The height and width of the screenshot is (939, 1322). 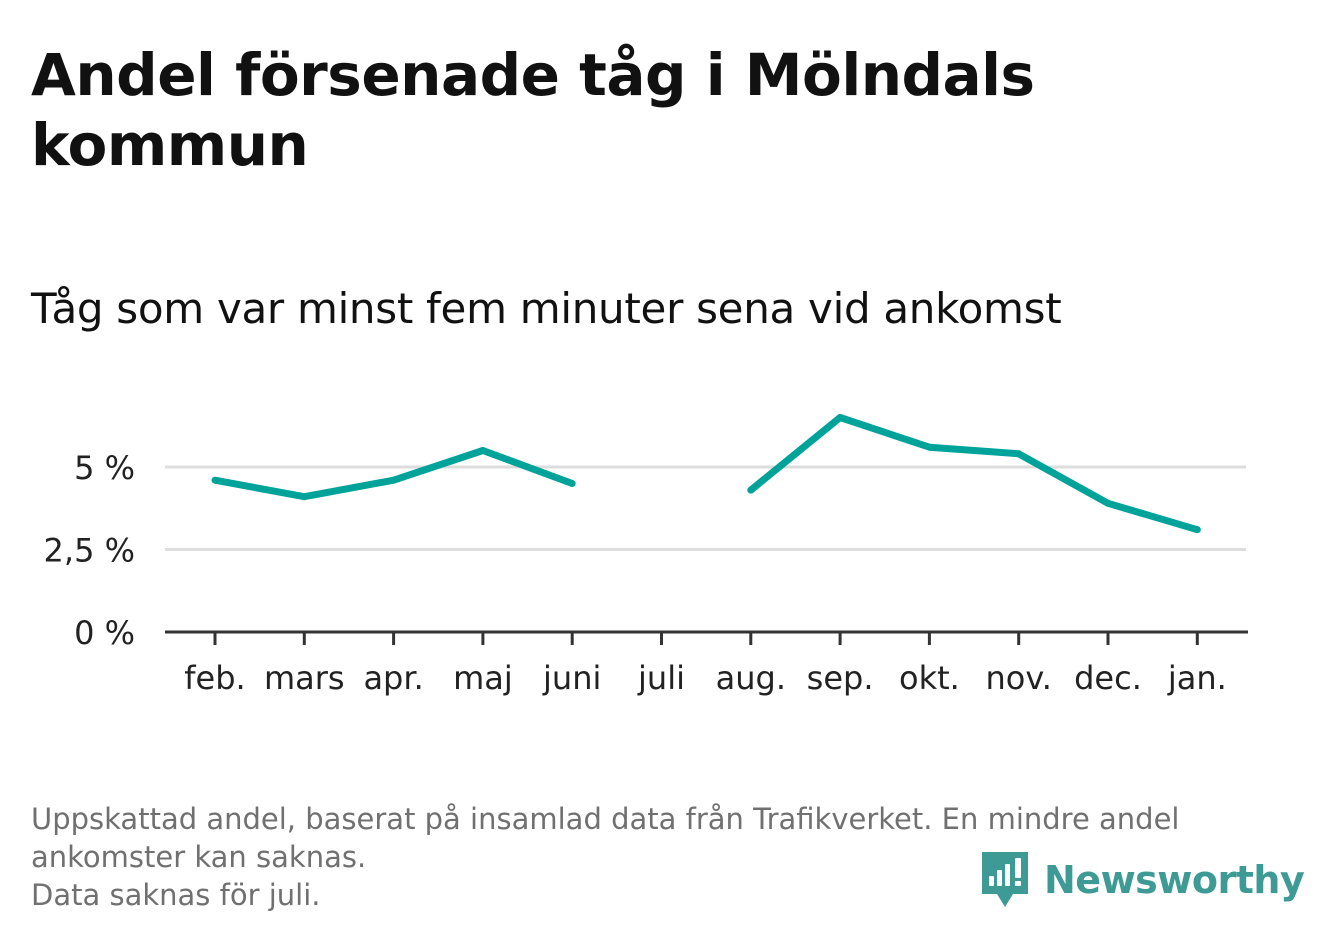 I want to click on x-tick-label: nov., so click(x=1018, y=678).